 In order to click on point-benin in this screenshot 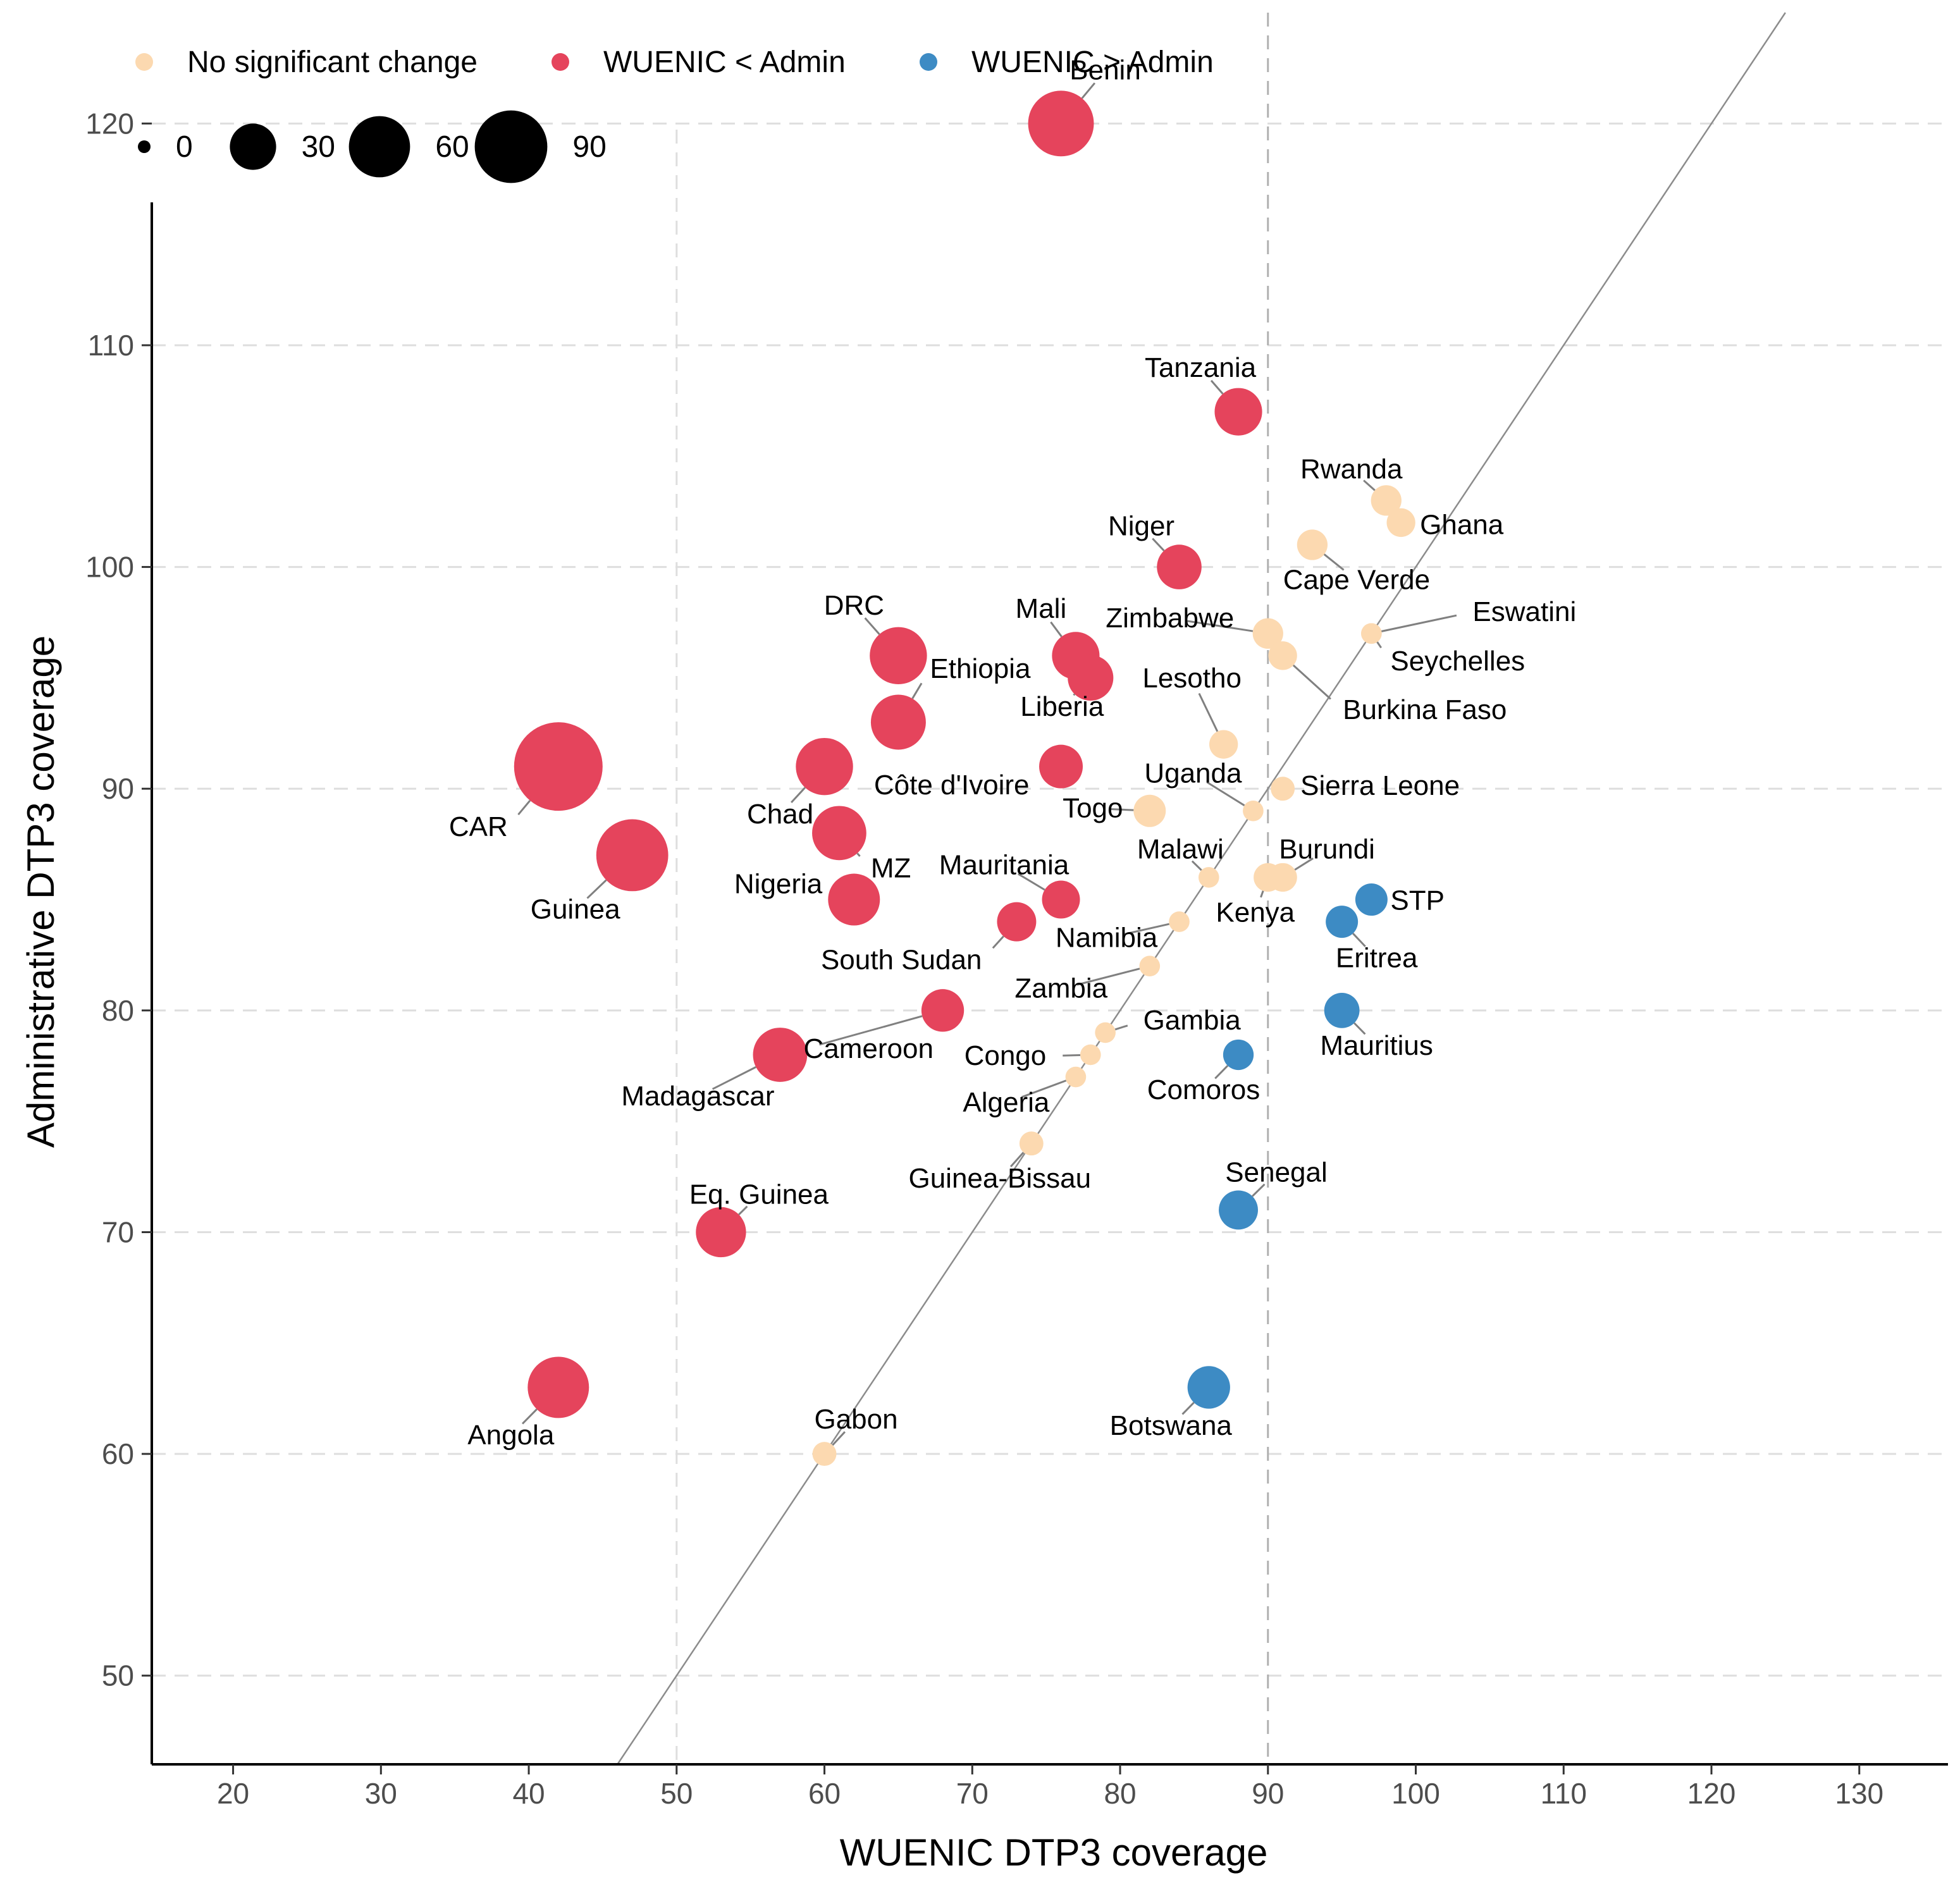, I will do `click(1061, 123)`.